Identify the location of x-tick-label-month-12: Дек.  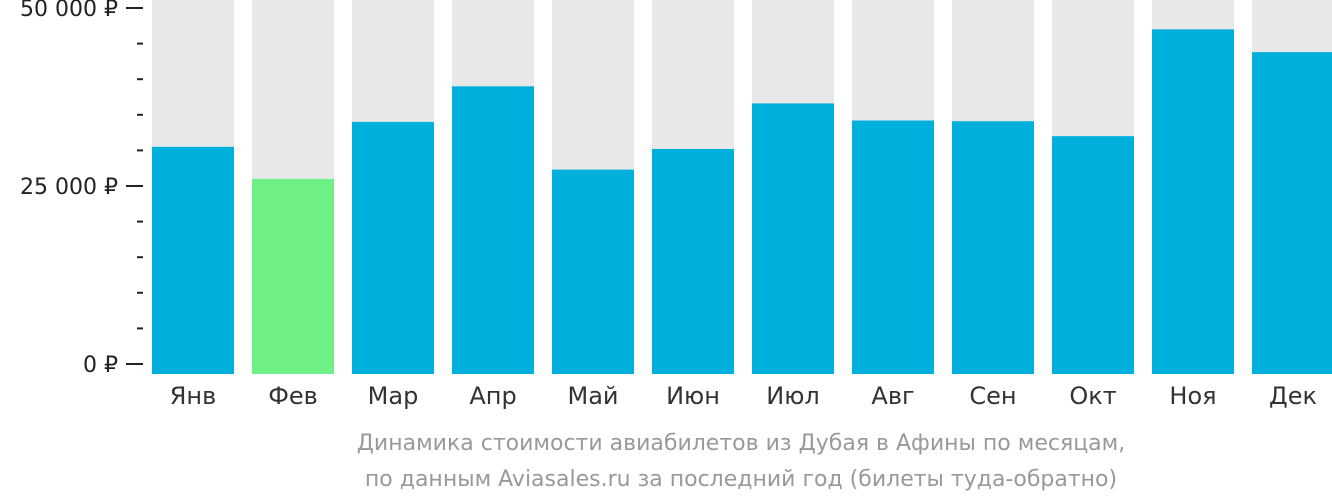
(1293, 396).